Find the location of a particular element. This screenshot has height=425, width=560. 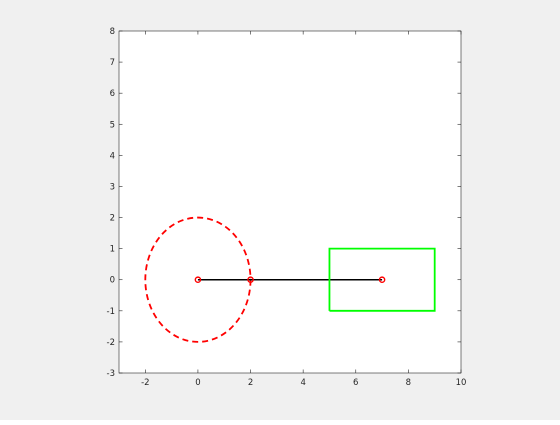

x-tick-label: 2 is located at coordinates (250, 383).